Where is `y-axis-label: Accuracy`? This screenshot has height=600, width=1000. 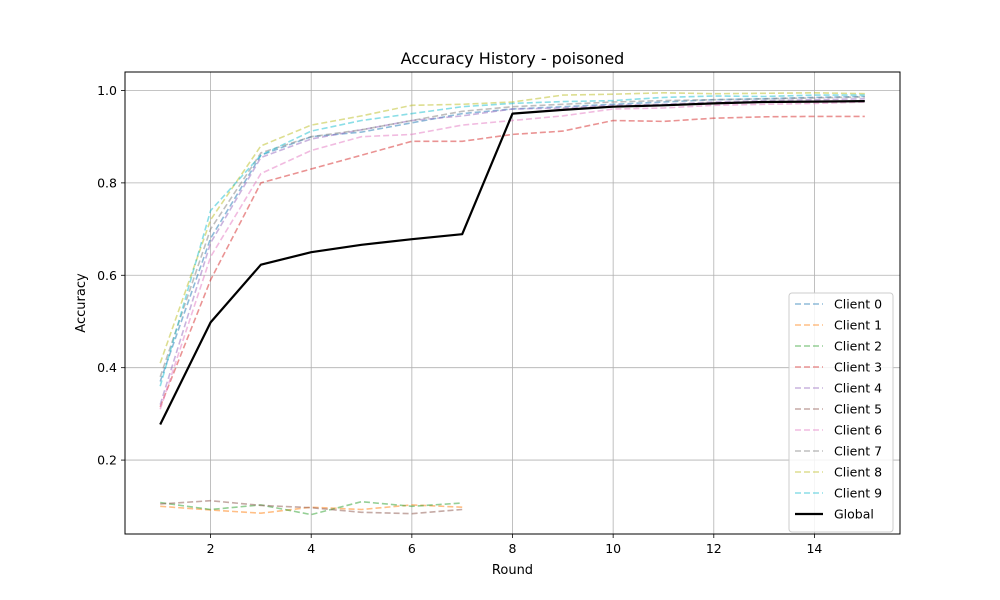 y-axis-label: Accuracy is located at coordinates (81, 303).